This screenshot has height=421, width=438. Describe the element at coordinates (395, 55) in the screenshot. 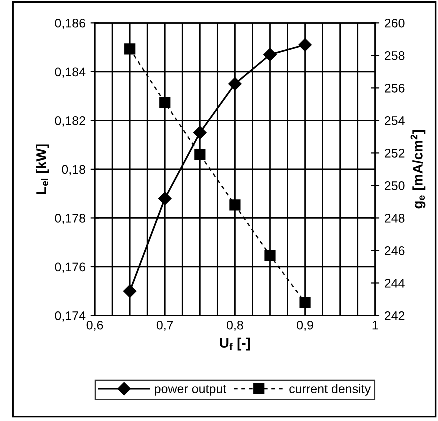

I see `y2-tick-label: 258` at that location.